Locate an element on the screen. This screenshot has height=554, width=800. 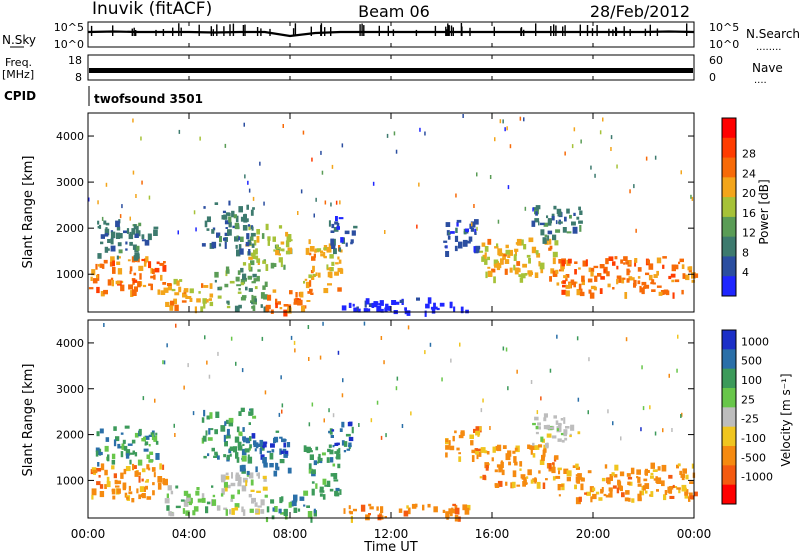
power-colorbar-swatch is located at coordinates (729, 167).